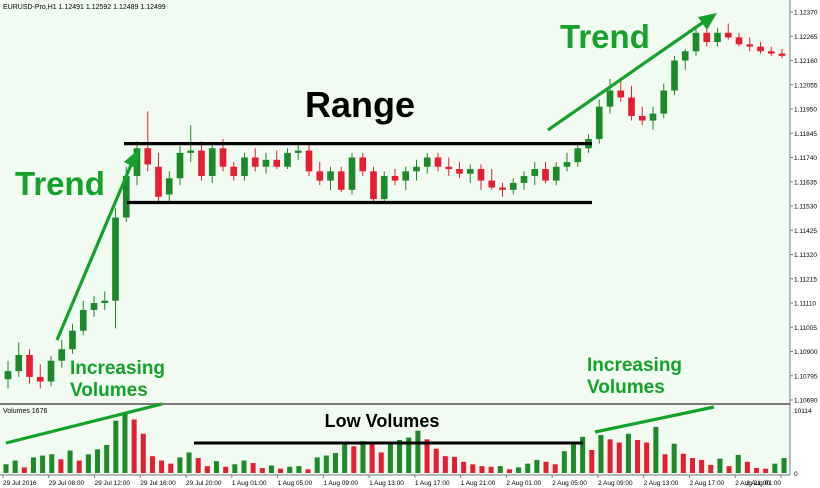 The image size is (820, 488). I want to click on trend-label-right: Trend, so click(605, 36).